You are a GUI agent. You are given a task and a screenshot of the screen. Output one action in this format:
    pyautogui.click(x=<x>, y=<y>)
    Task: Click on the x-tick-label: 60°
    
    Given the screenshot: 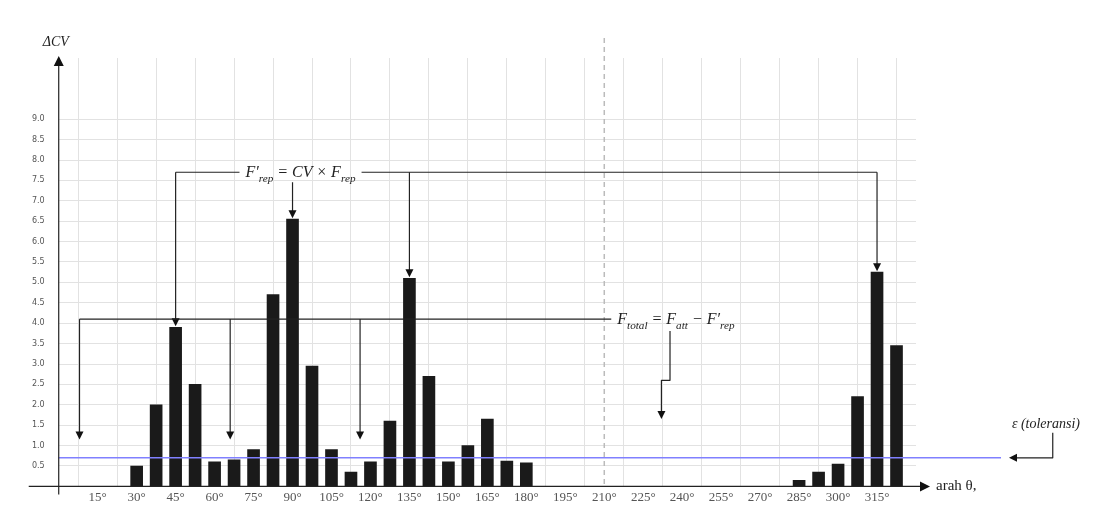 What is the action you would take?
    pyautogui.click(x=214, y=496)
    